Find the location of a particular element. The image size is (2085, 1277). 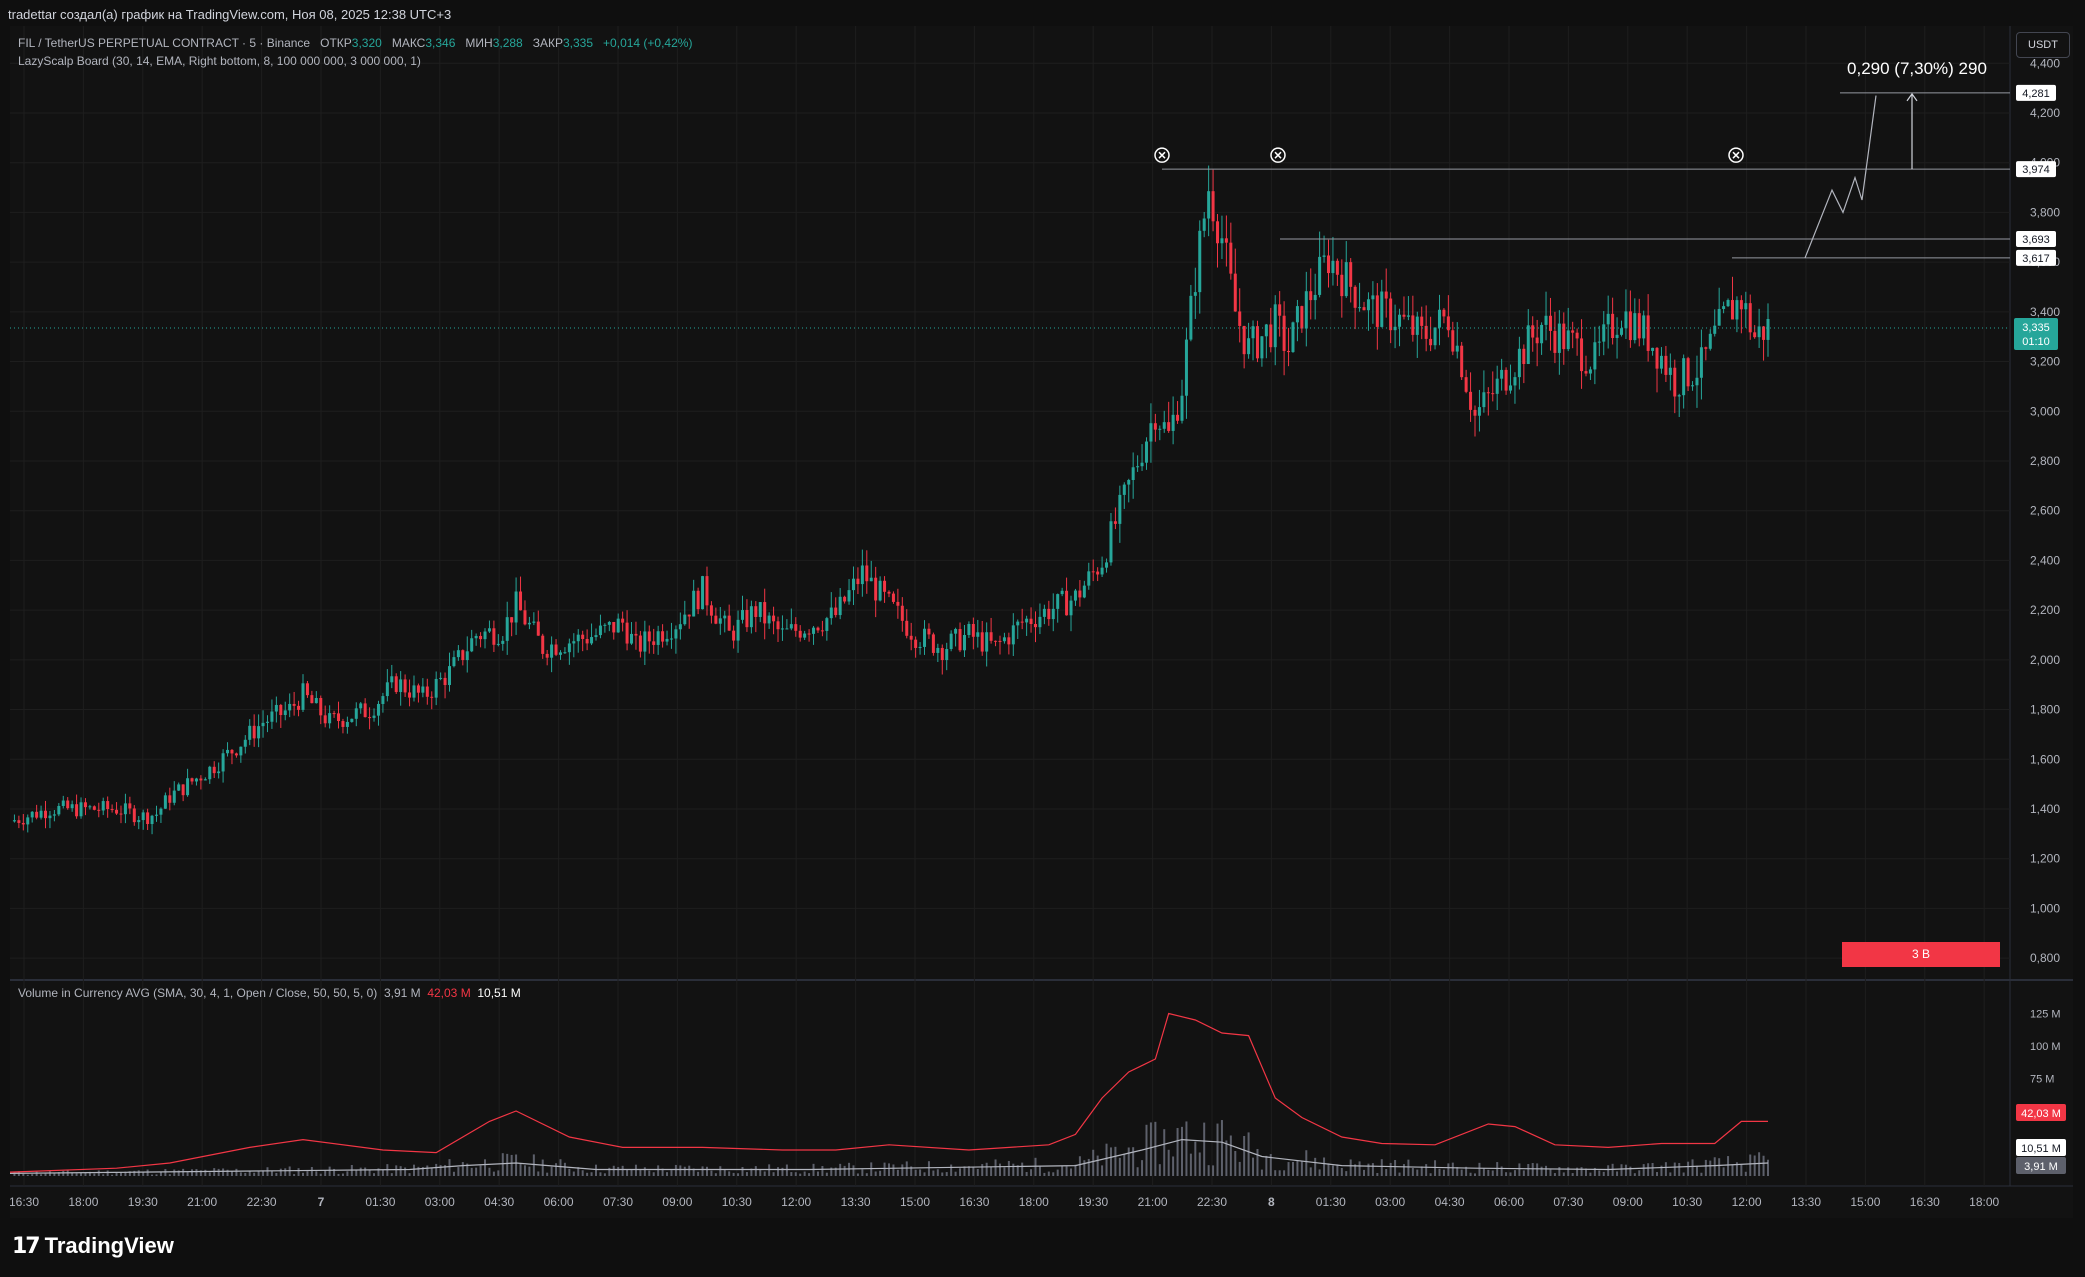

y-tick-label: 1,800 is located at coordinates (2045, 710).